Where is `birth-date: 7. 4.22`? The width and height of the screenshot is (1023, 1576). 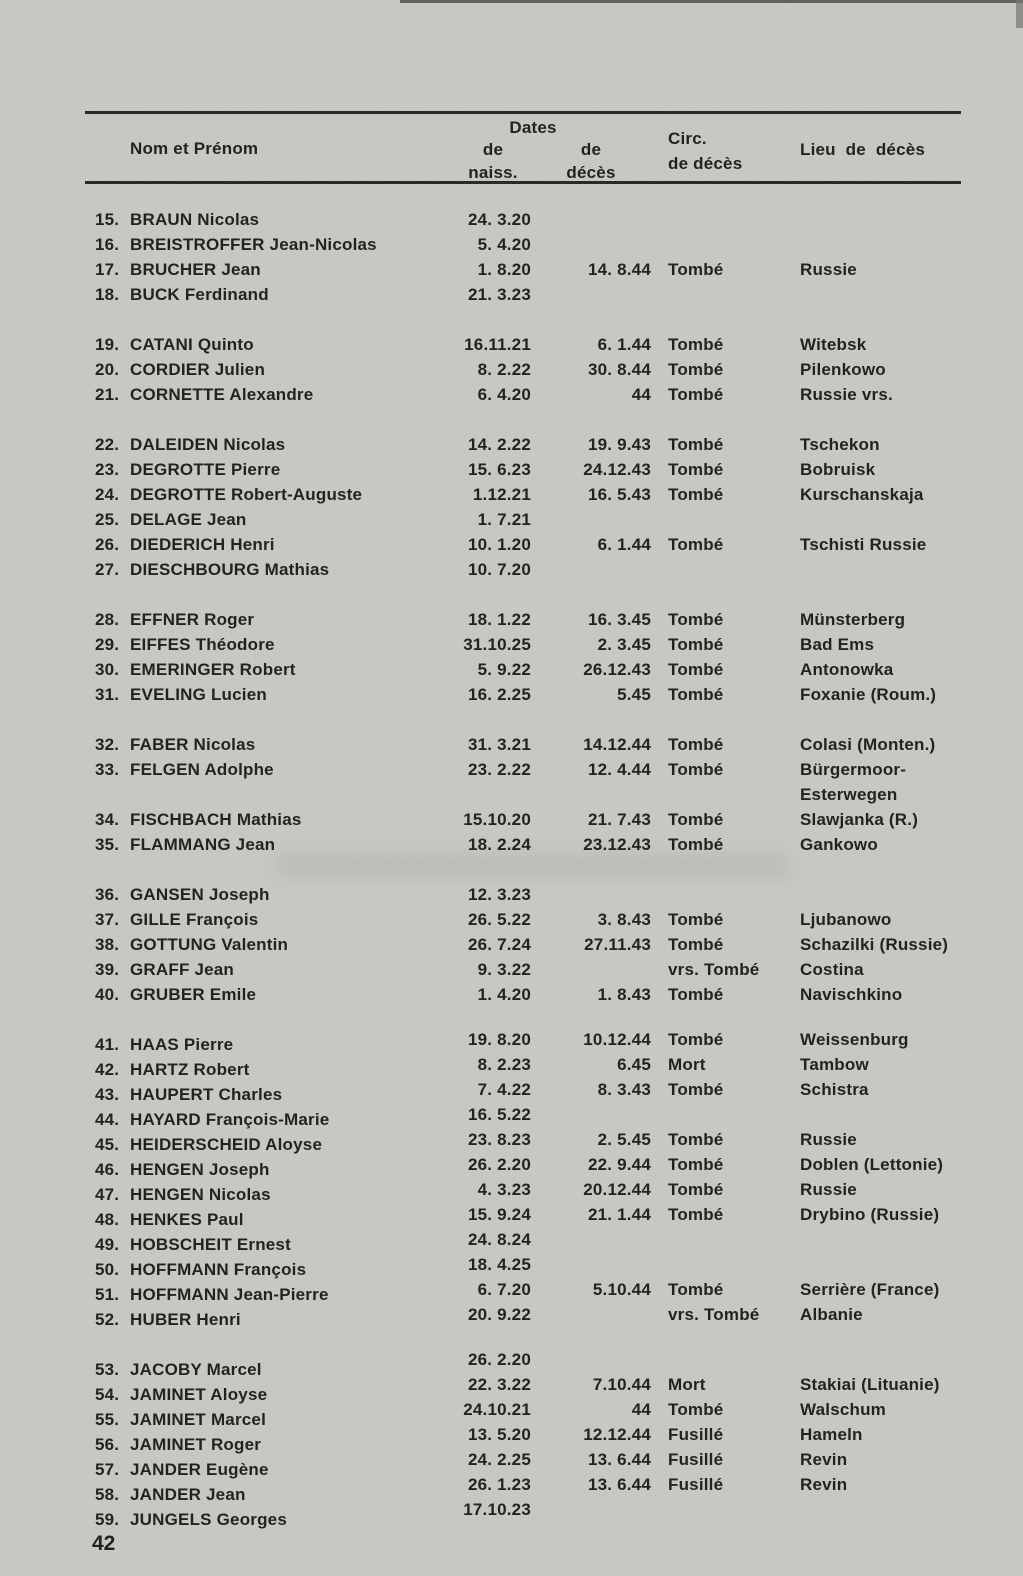 birth-date: 7. 4.22 is located at coordinates (504, 1089).